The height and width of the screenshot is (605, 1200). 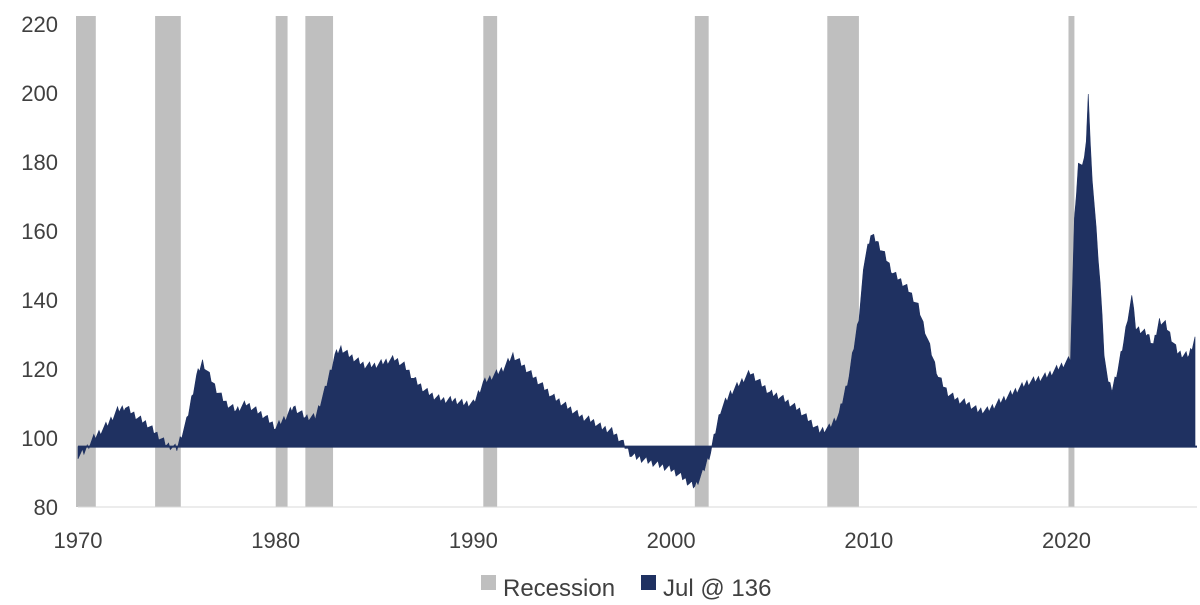 What do you see at coordinates (559, 587) in the screenshot?
I see `legend-label-recession: Recession` at bounding box center [559, 587].